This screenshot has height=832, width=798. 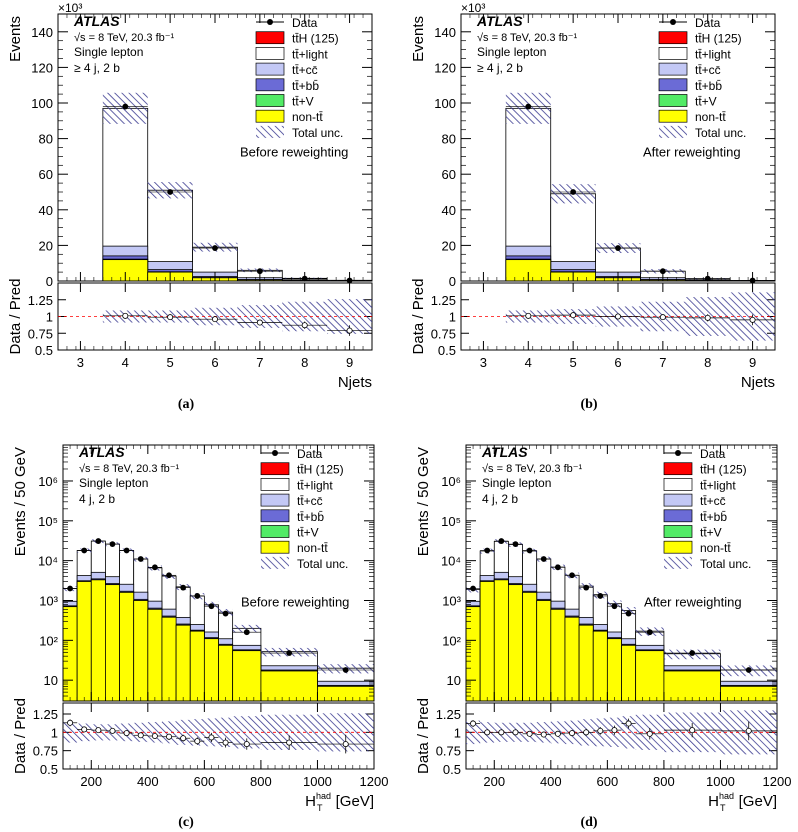 I want to click on y-tick-label: 10², so click(x=451, y=640).